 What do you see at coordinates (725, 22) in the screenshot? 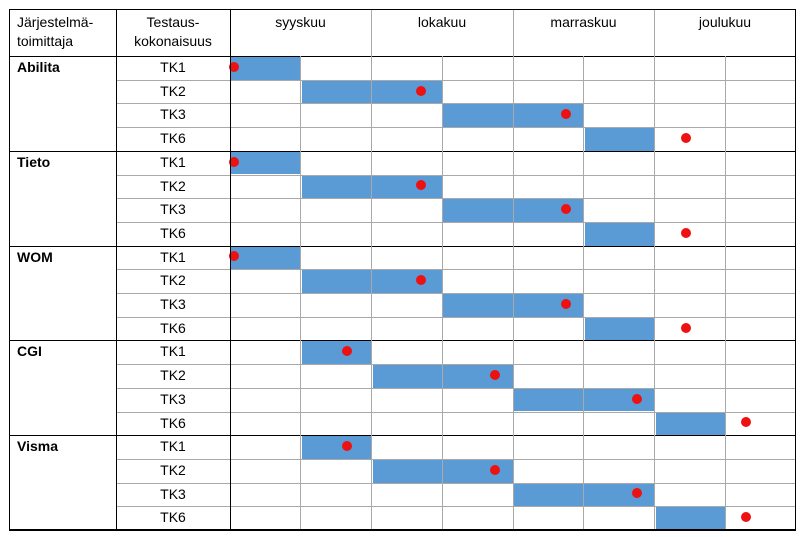
I see `header-month-december: joulukuu` at bounding box center [725, 22].